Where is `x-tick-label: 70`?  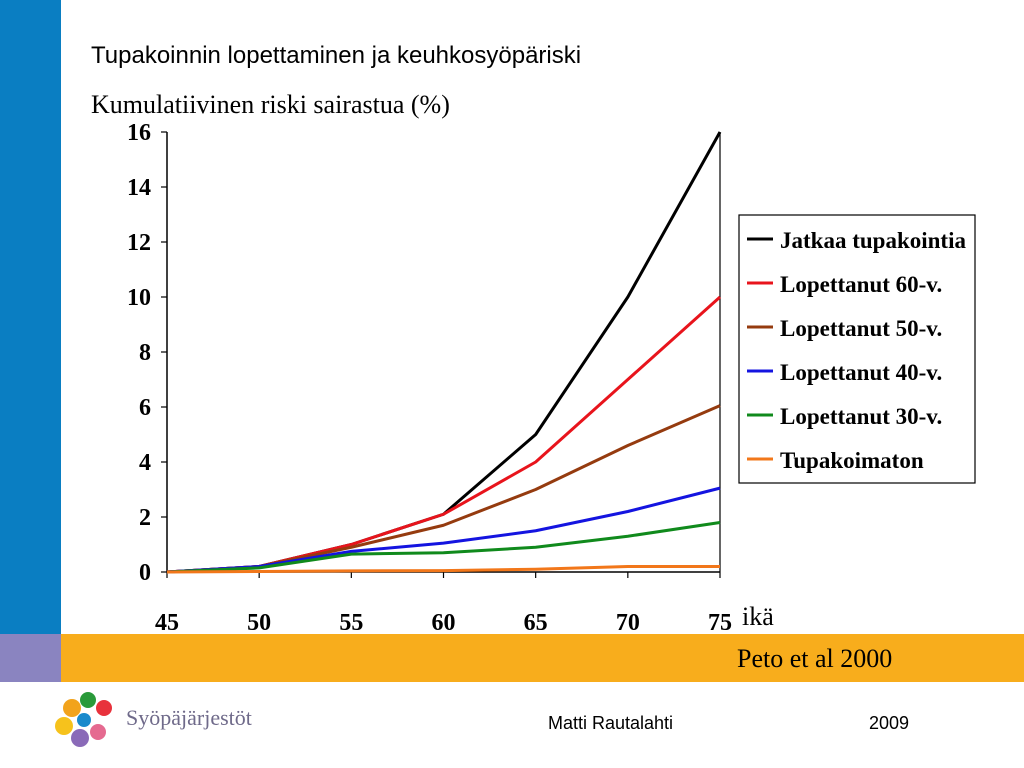
x-tick-label: 70 is located at coordinates (628, 623).